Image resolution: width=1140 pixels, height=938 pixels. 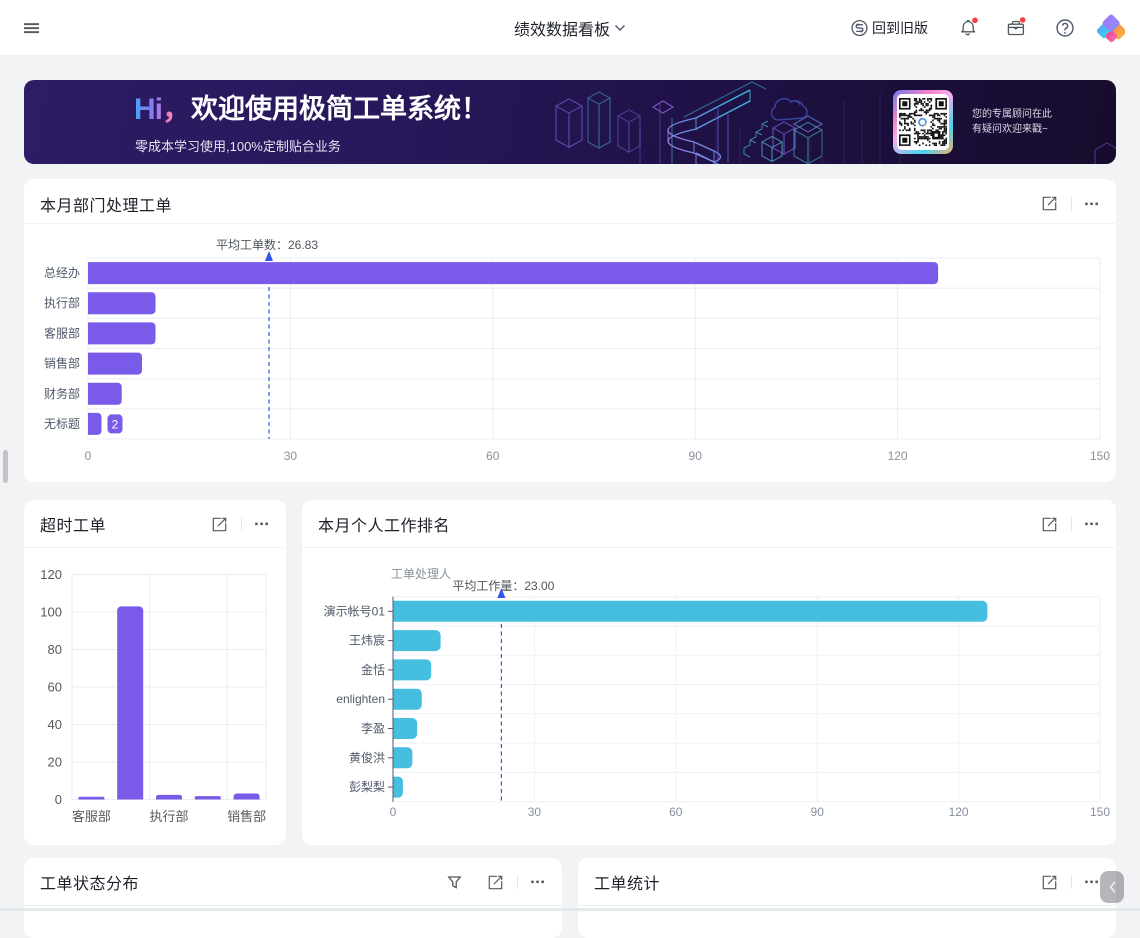 I want to click on svg-text: 平均工作量：23.00, so click(x=503, y=586).